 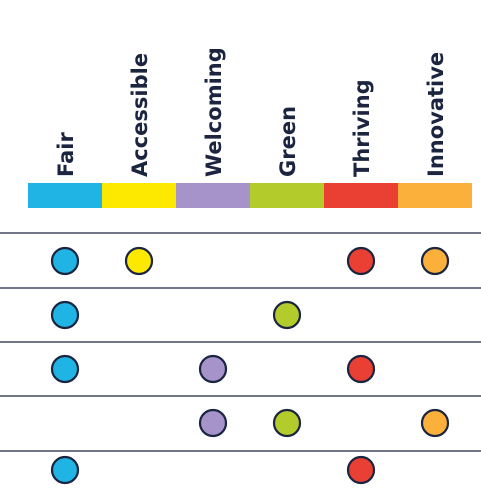 I want to click on column-label-fair: Fair, so click(x=66, y=154).